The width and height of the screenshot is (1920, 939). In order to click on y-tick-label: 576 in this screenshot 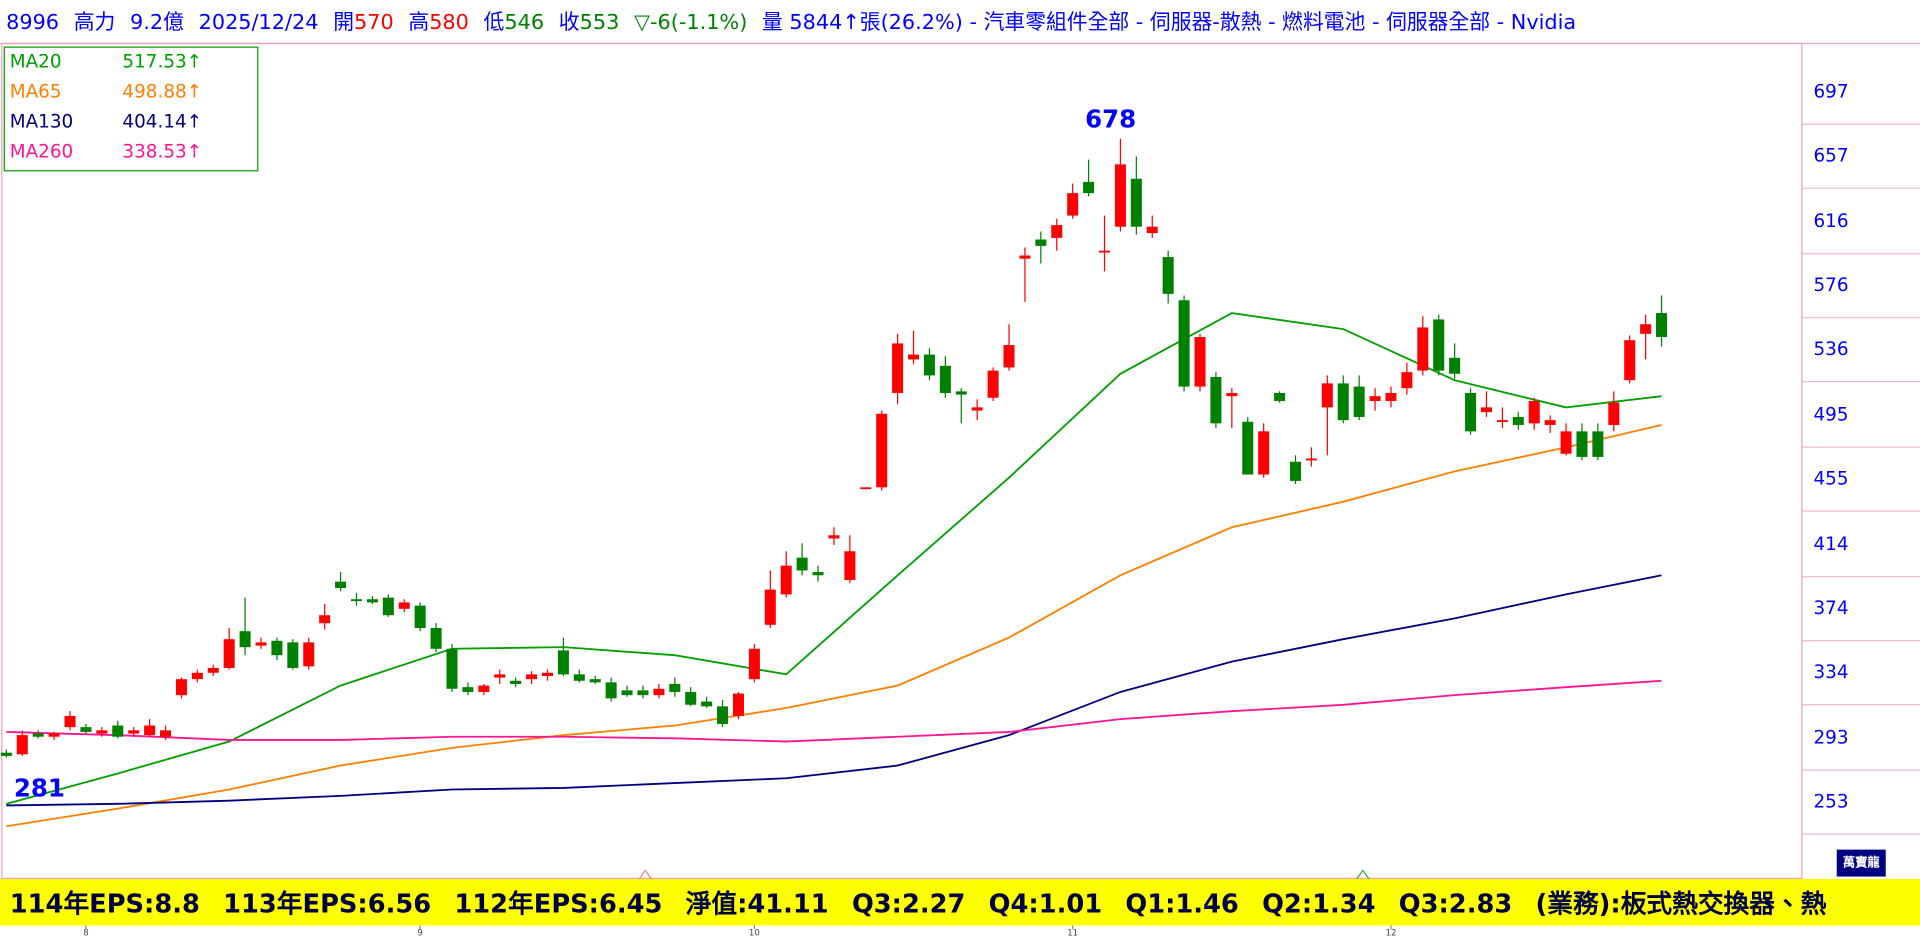, I will do `click(1830, 285)`.